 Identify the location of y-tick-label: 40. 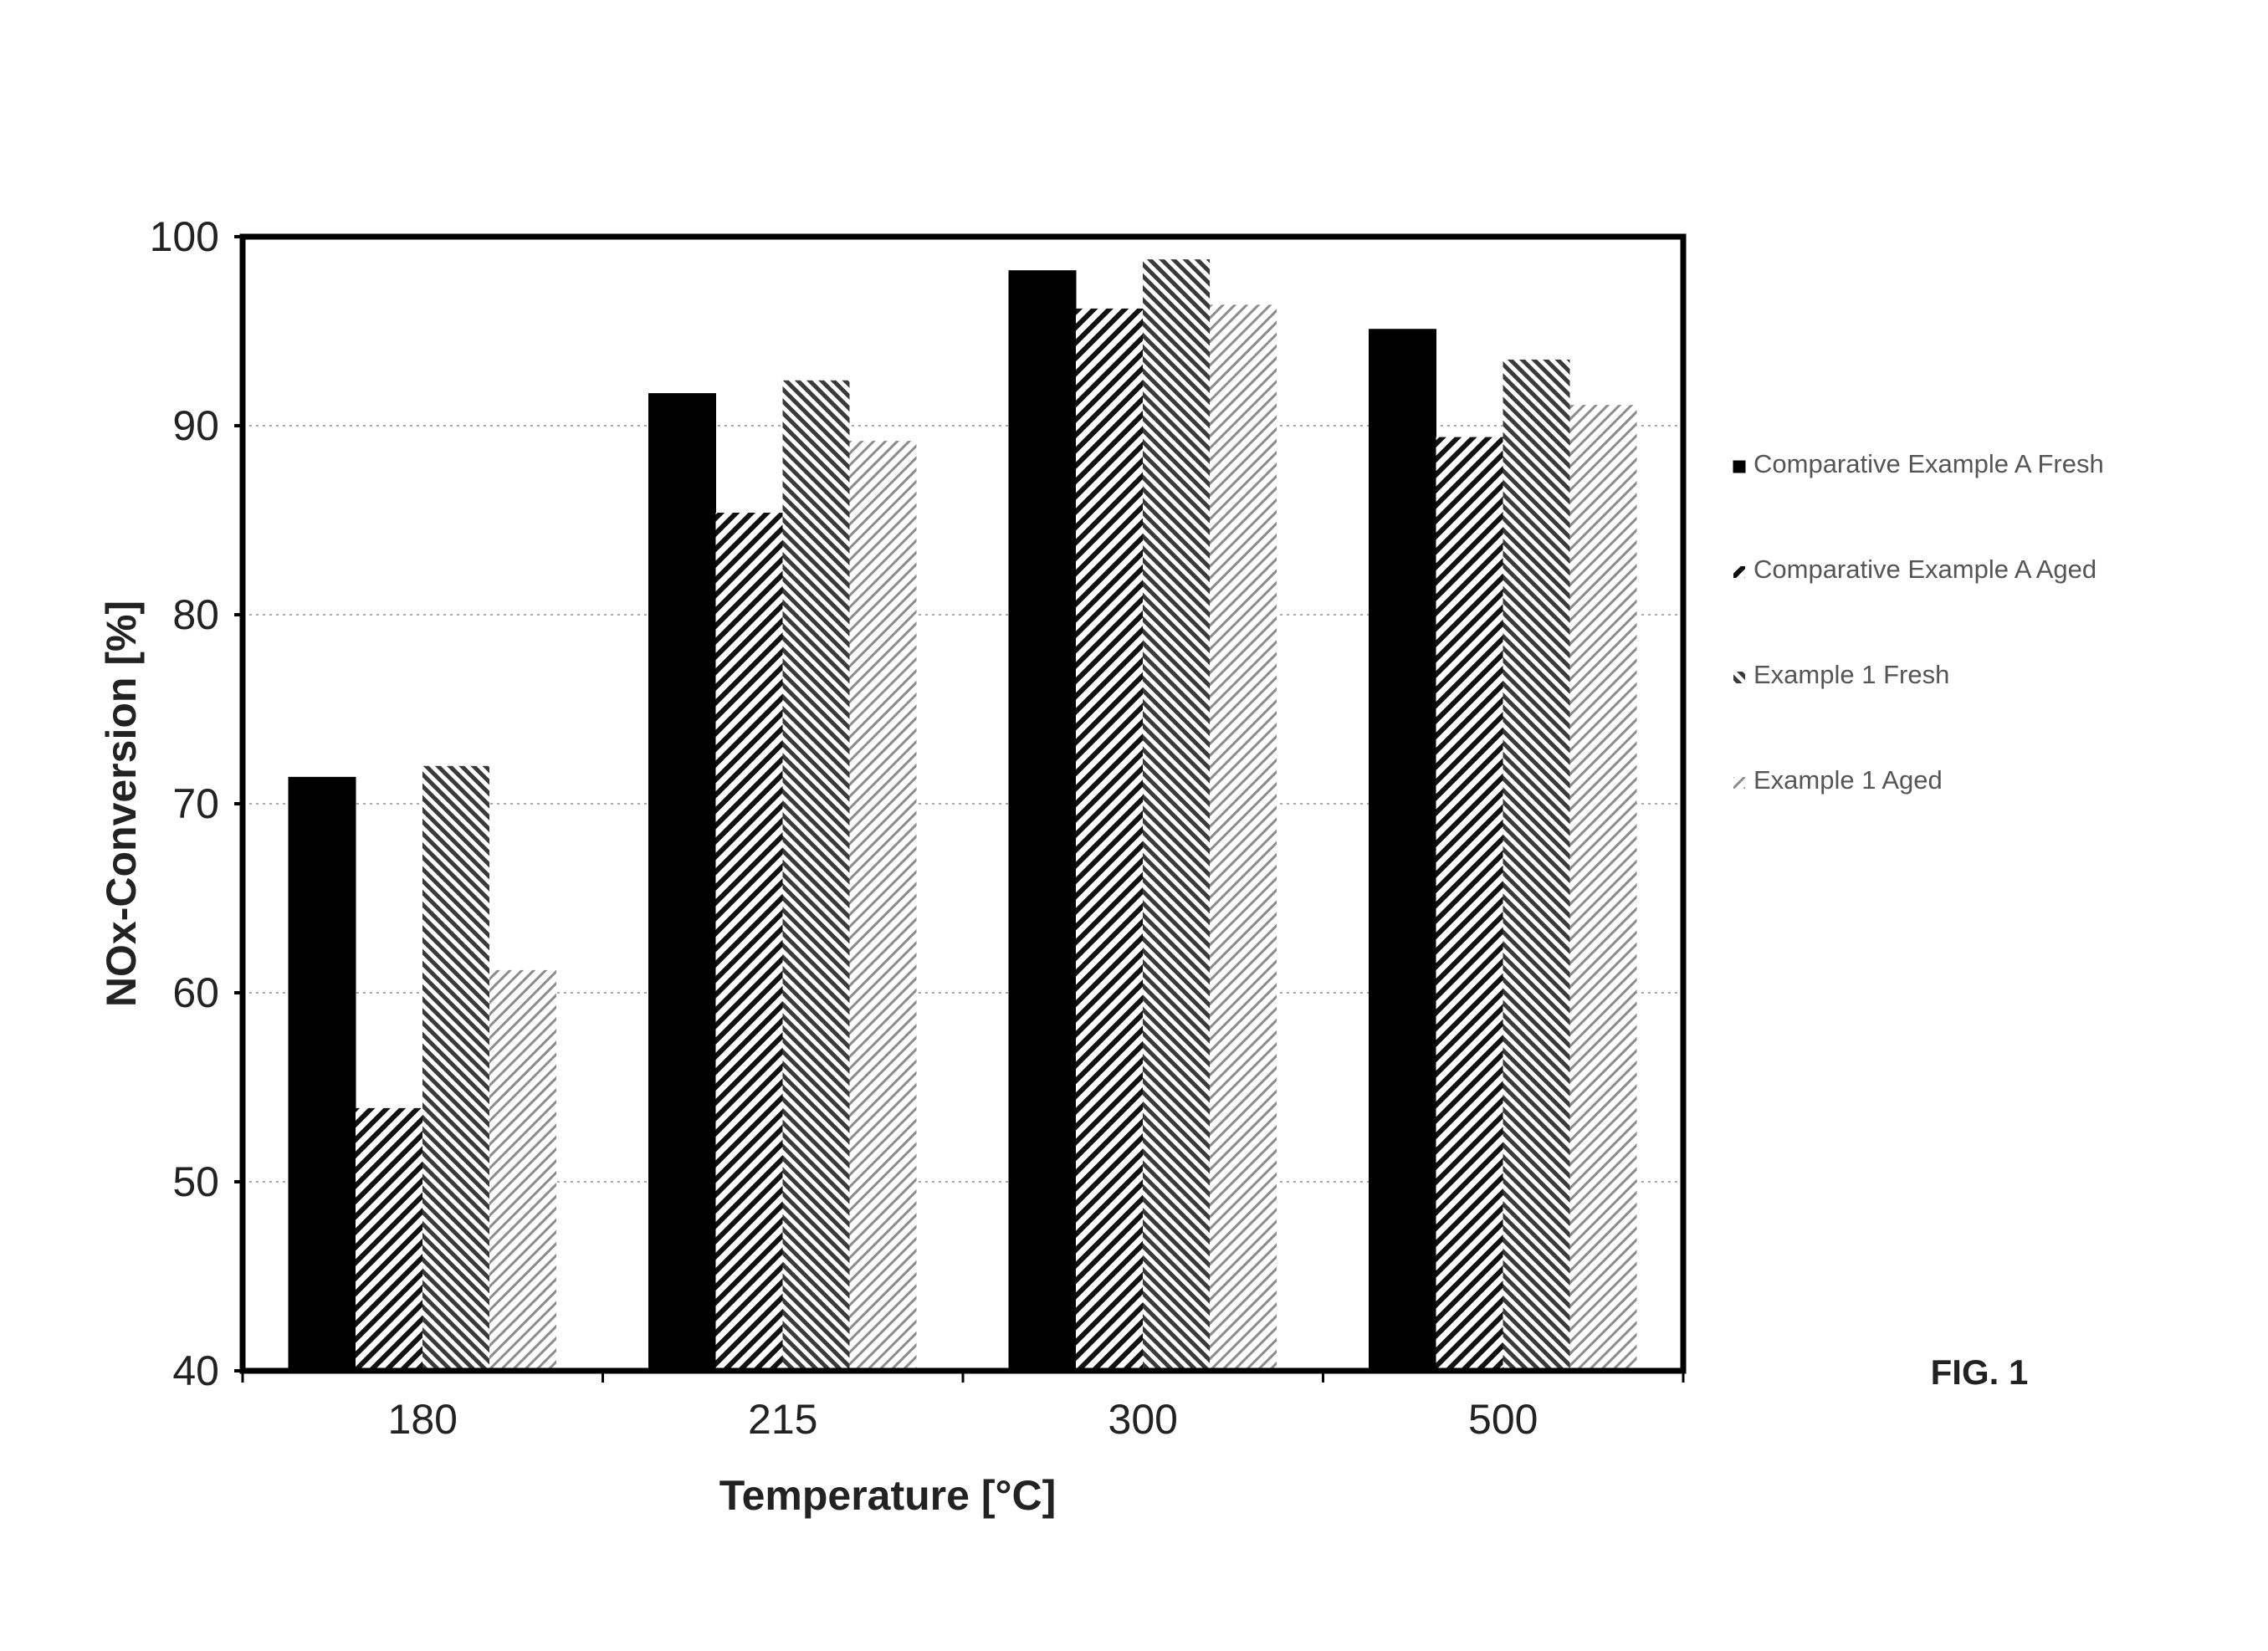
(195, 1371).